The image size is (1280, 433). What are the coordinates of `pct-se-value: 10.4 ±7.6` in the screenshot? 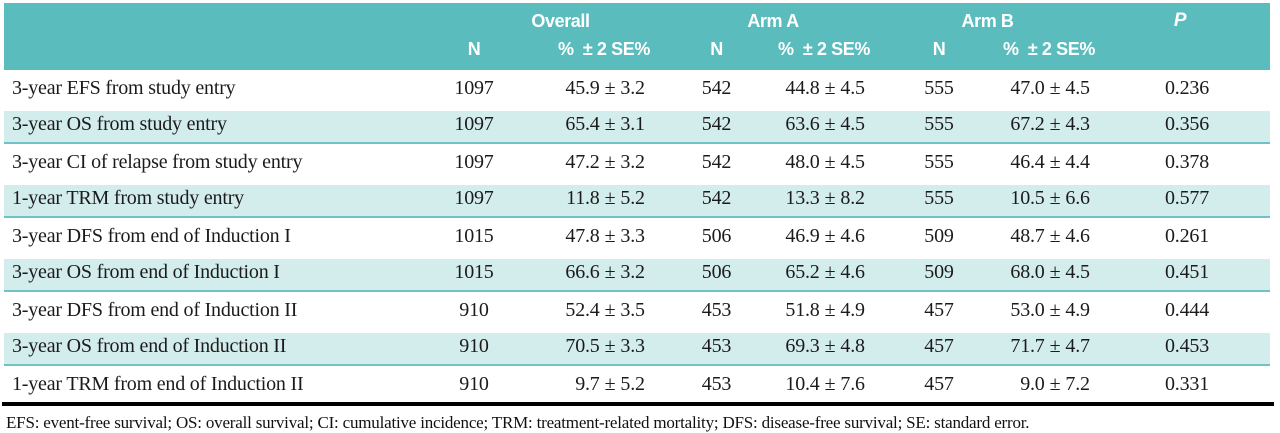 It's located at (825, 383).